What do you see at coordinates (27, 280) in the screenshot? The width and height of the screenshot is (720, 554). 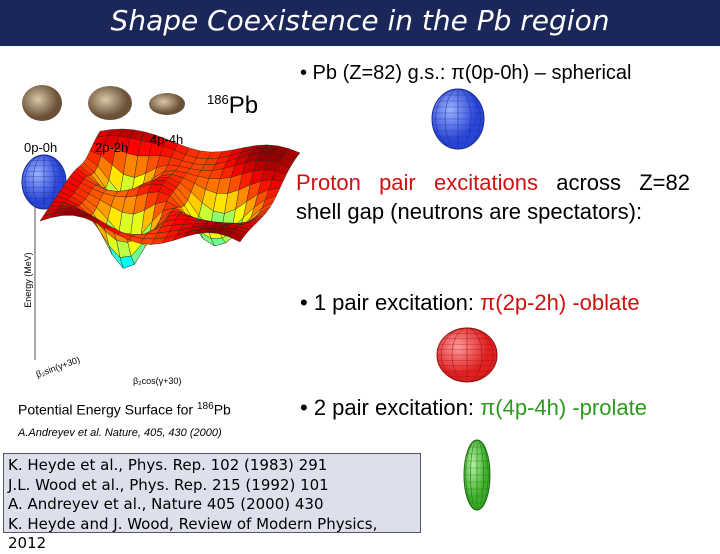 I see `axis-label: Energy (MeV)` at bounding box center [27, 280].